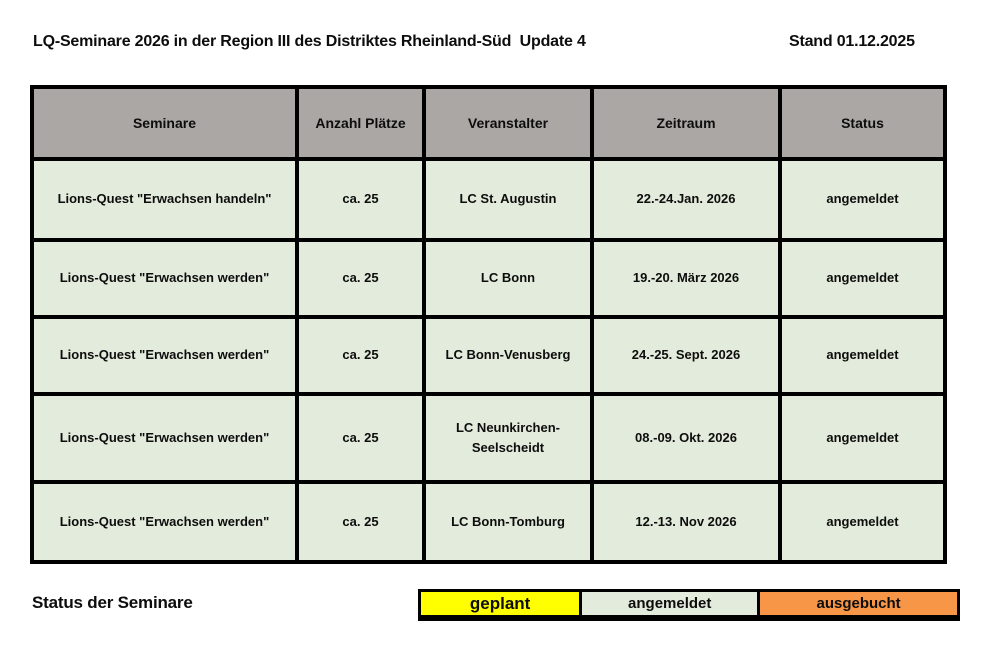 Image resolution: width=1000 pixels, height=669 pixels. What do you see at coordinates (857, 603) in the screenshot?
I see `legend-item-ausgebucht: ausgebucht` at bounding box center [857, 603].